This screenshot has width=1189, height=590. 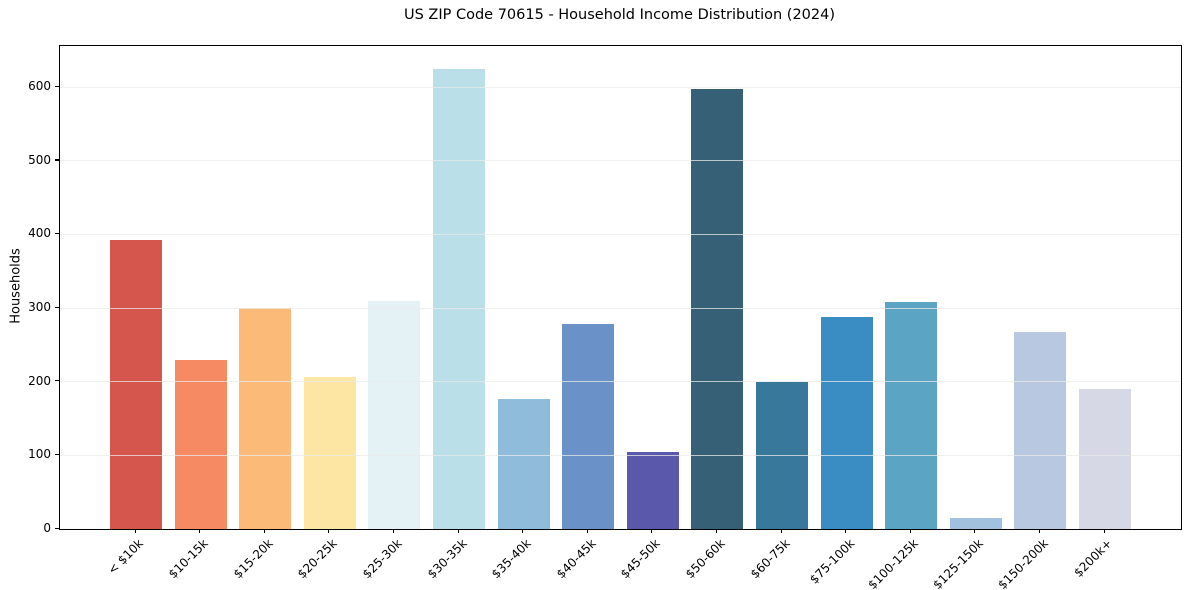 I want to click on x-tick-label: $50-60k, so click(x=705, y=559).